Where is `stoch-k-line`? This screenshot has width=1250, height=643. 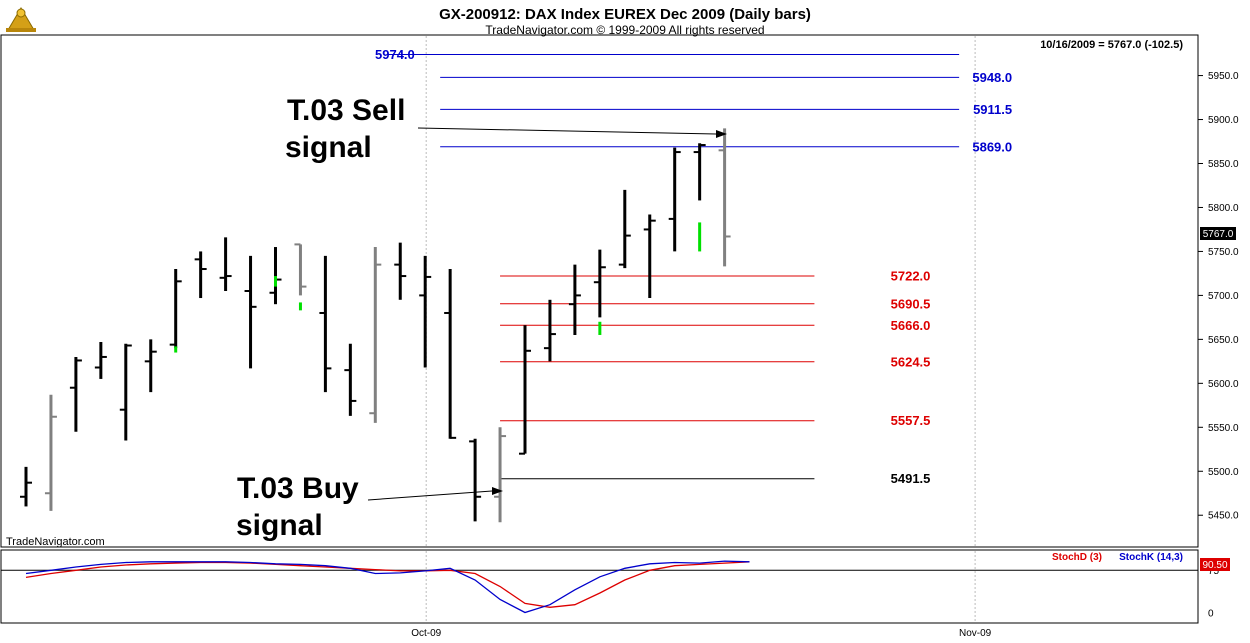
stoch-k-line is located at coordinates (387, 587).